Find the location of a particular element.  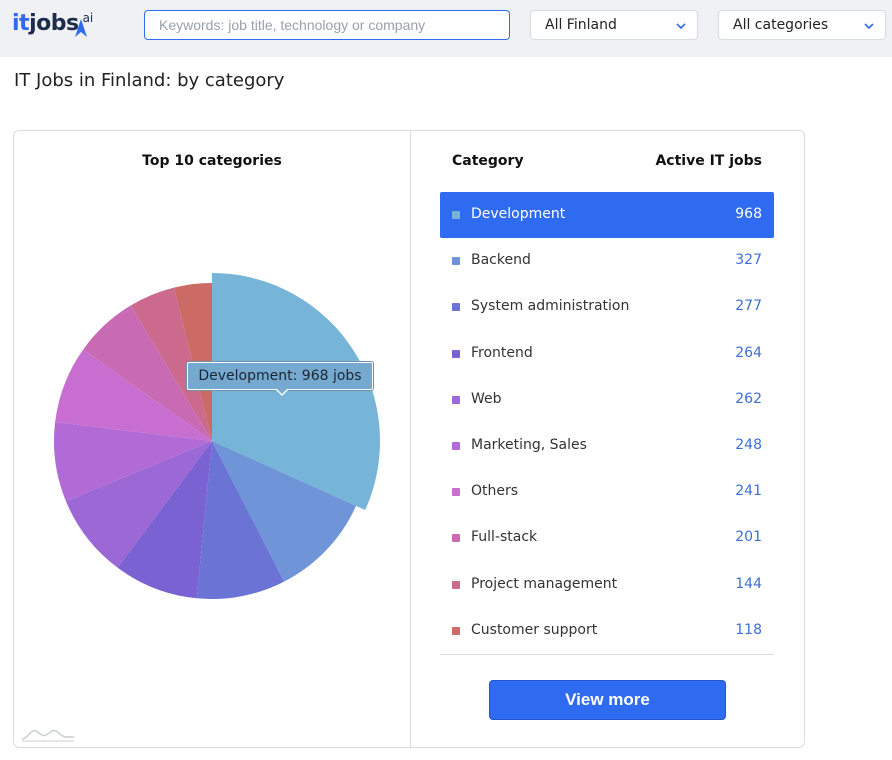

category-name: Development is located at coordinates (518, 214).